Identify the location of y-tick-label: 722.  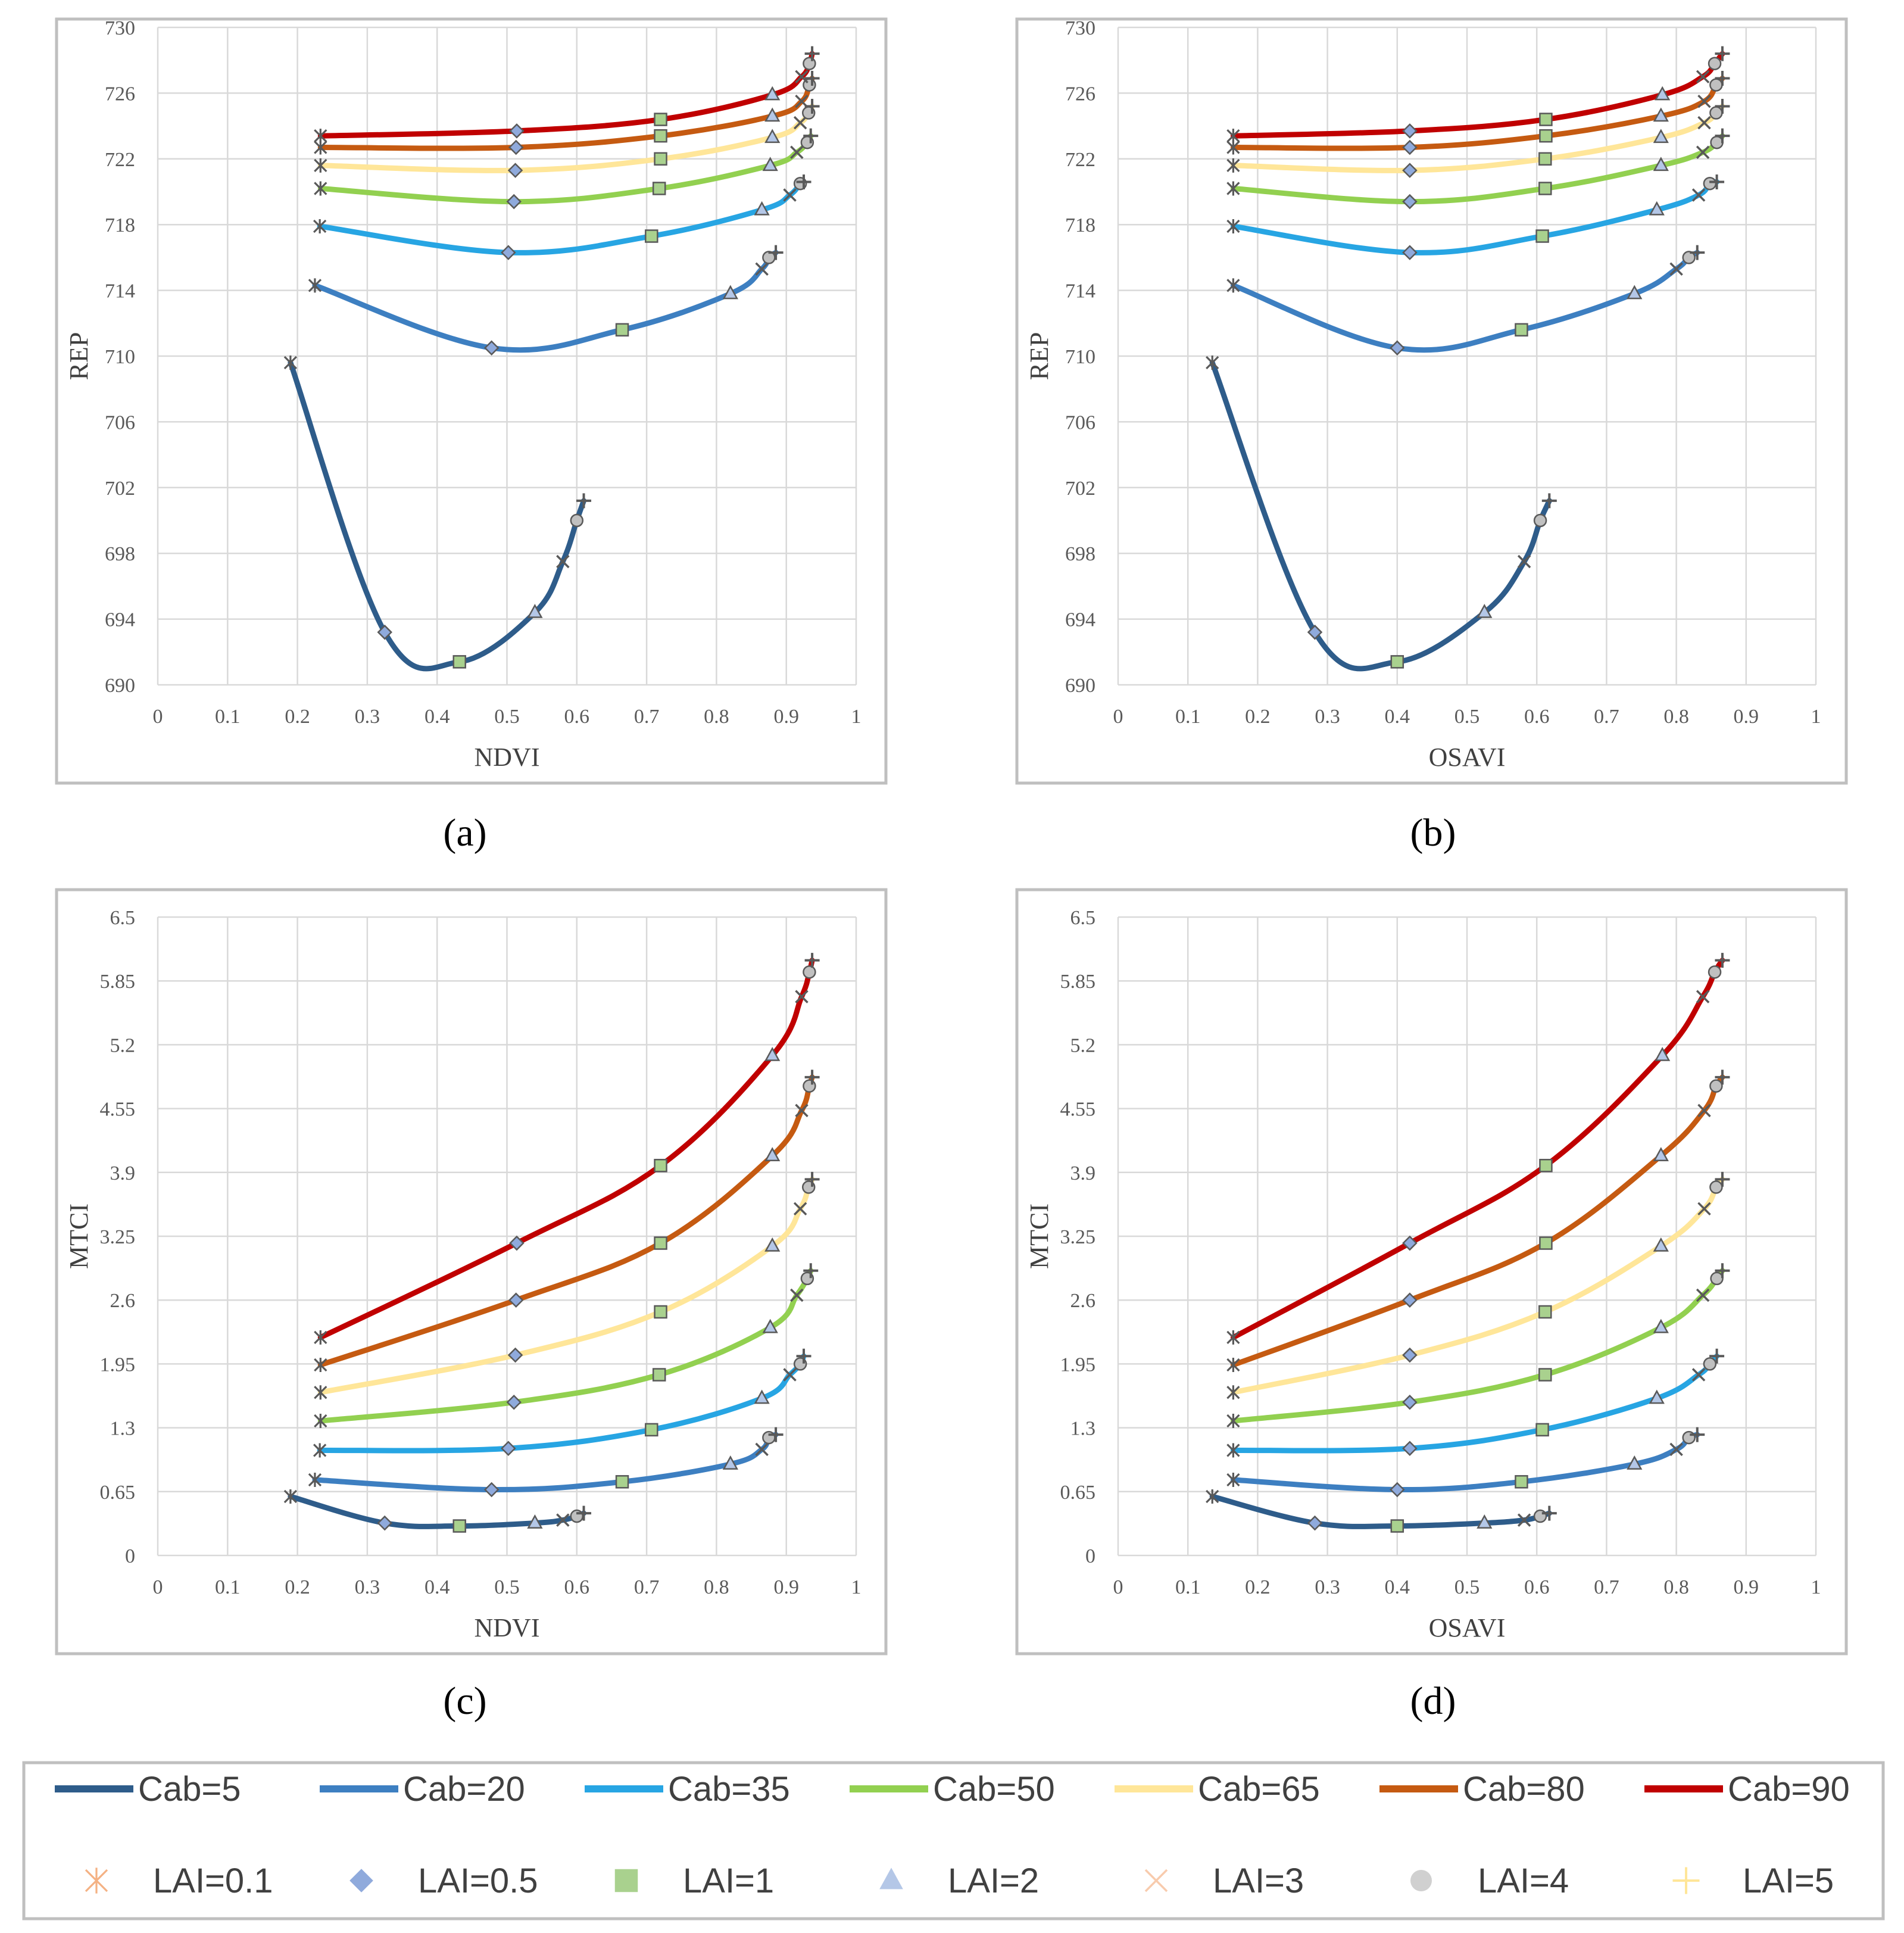
(120, 160).